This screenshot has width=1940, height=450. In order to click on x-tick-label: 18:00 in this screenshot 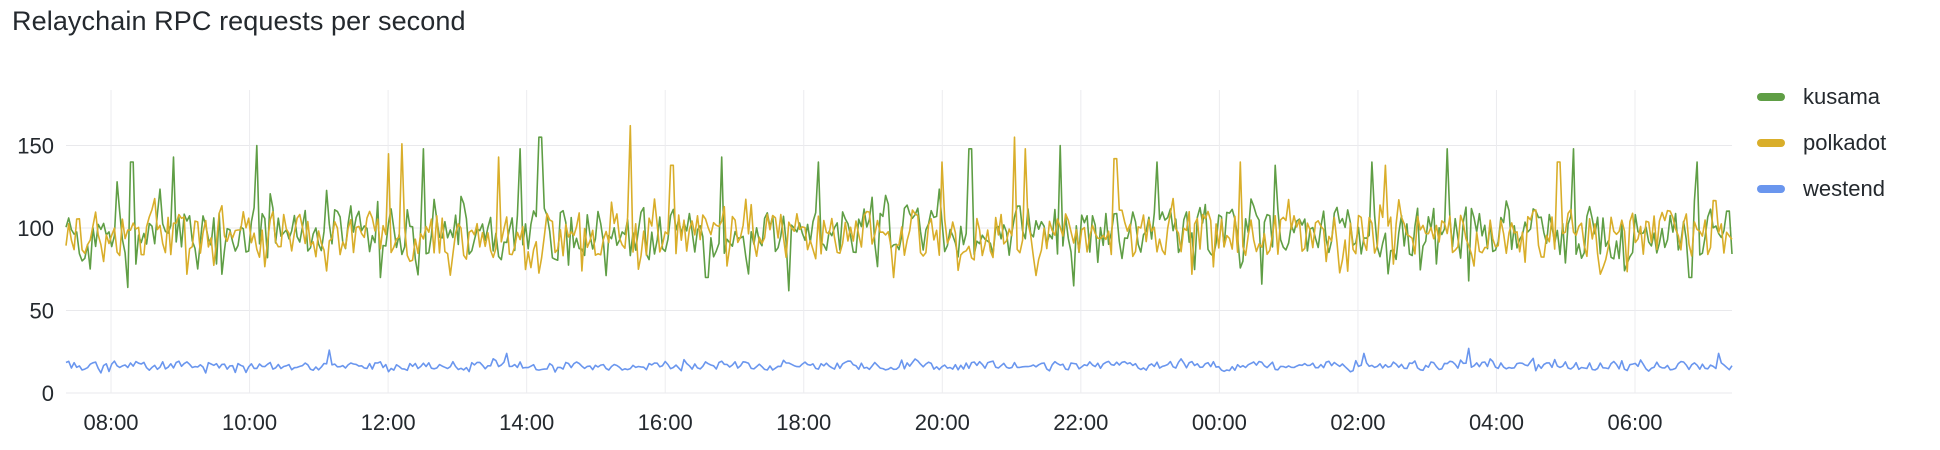, I will do `click(803, 422)`.